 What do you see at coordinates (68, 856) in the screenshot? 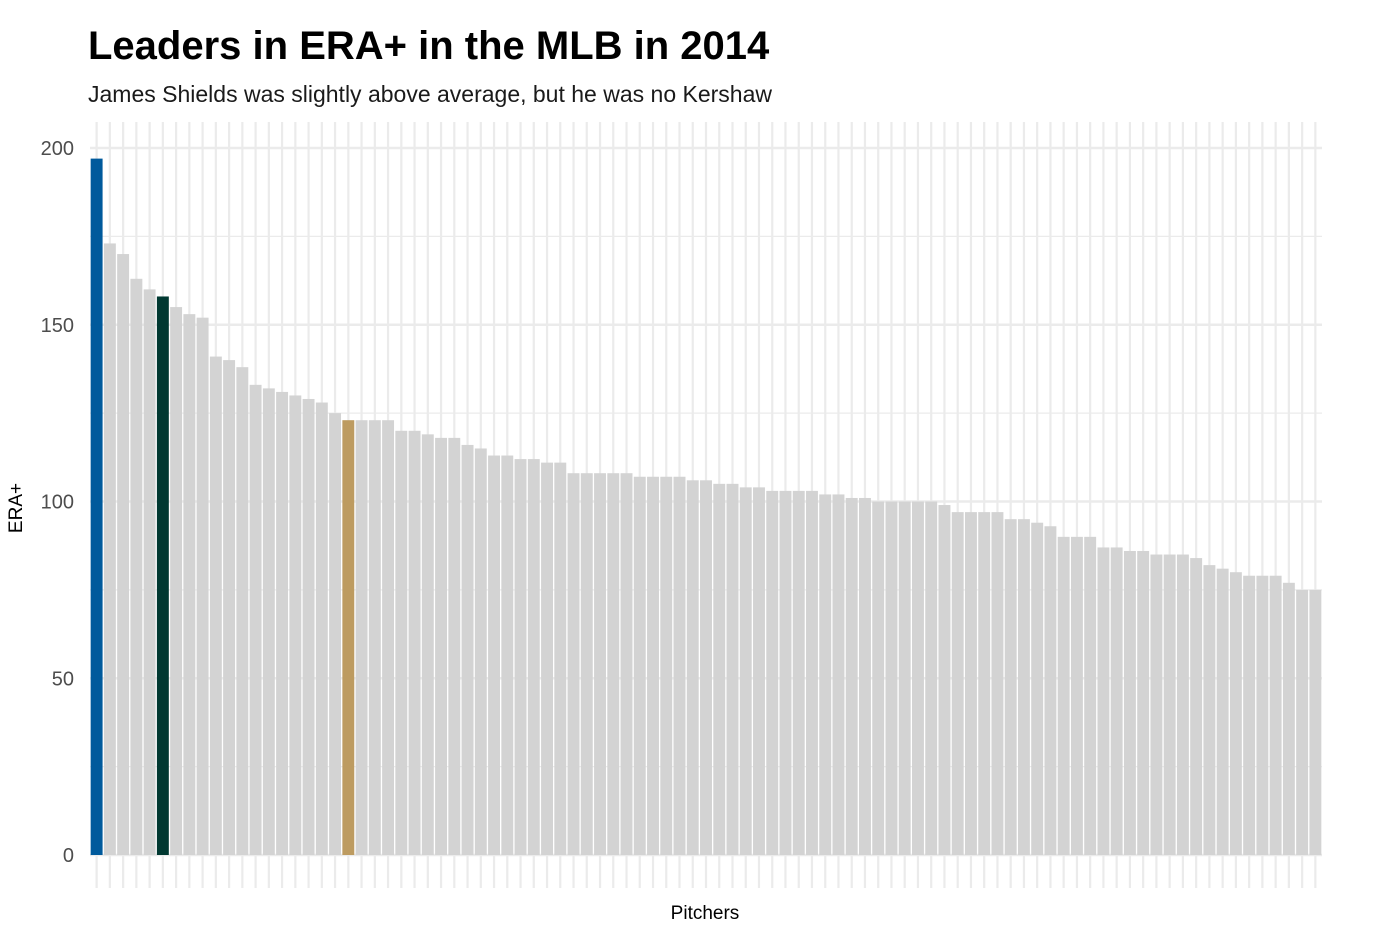
I see `y-tick-label: 0` at bounding box center [68, 856].